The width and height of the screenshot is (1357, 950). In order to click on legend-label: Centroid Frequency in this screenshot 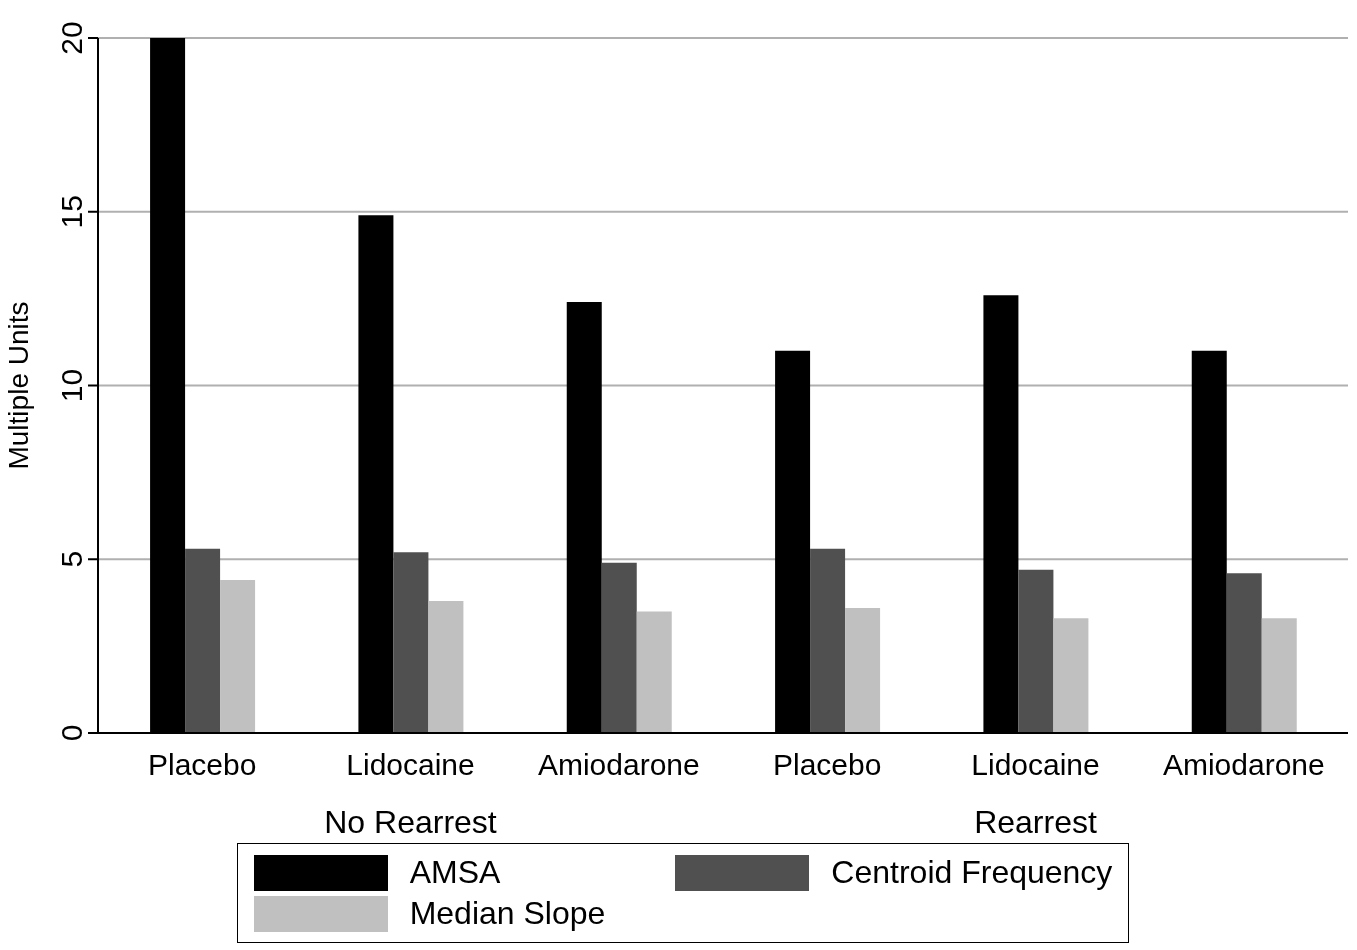, I will do `click(972, 872)`.